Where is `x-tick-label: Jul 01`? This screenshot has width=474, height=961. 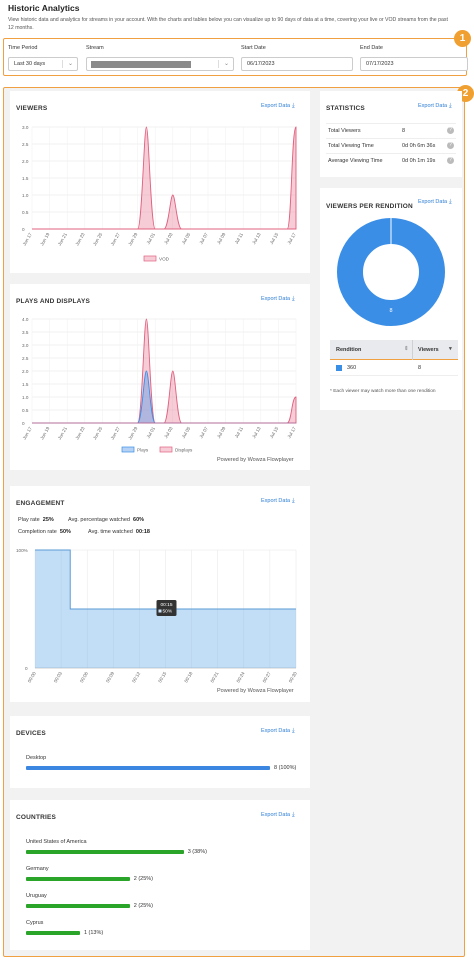
x-tick-label: Jul 01 is located at coordinates (151, 433).